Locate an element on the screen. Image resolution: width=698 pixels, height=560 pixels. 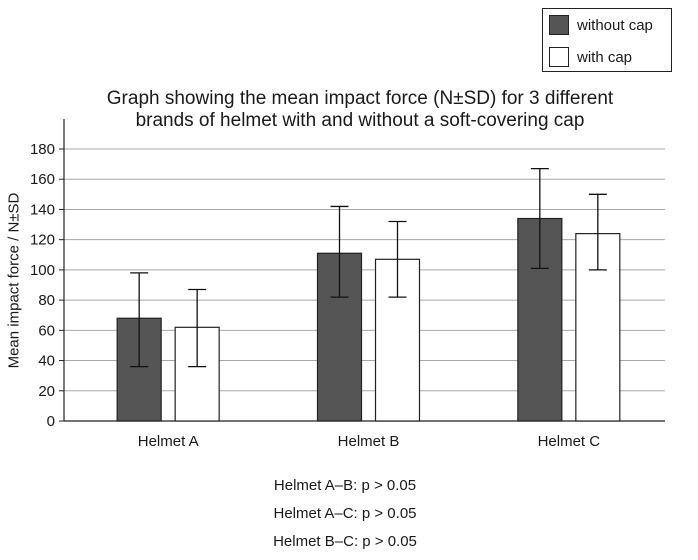
y-axis-label: Mean impact force / N±SD is located at coordinates (14, 280).